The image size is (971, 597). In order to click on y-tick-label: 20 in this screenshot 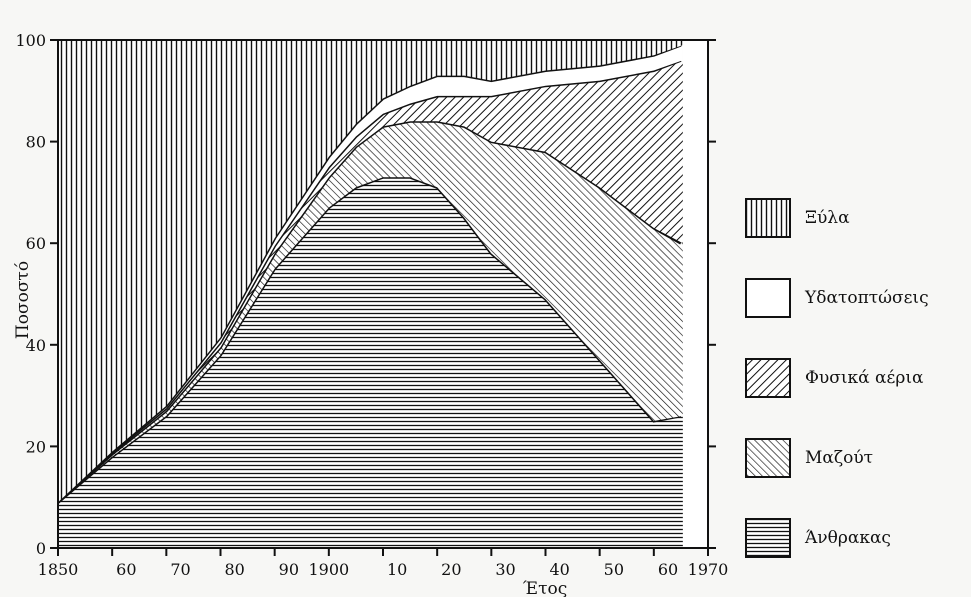, I will do `click(36, 446)`.